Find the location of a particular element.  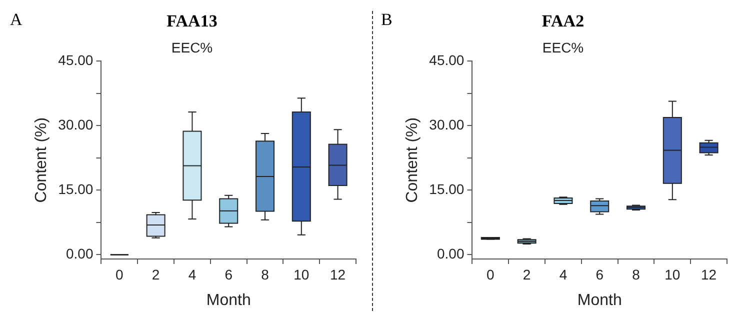

chart-title: FAA2 is located at coordinates (563, 21).